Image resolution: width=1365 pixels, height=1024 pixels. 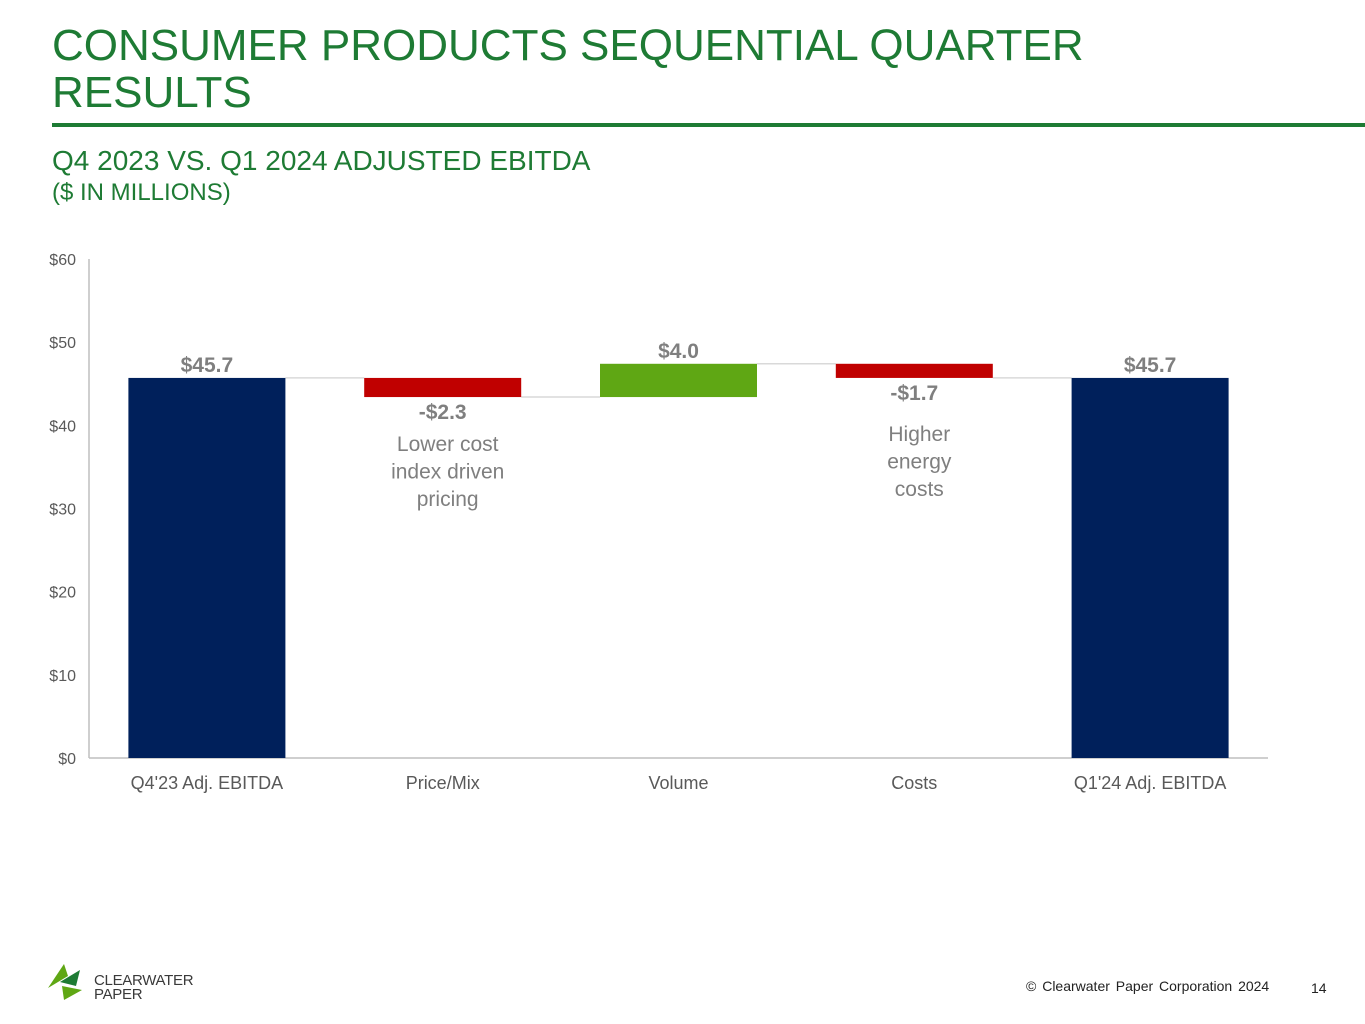 I want to click on y-tick-label: $10, so click(x=62, y=676).